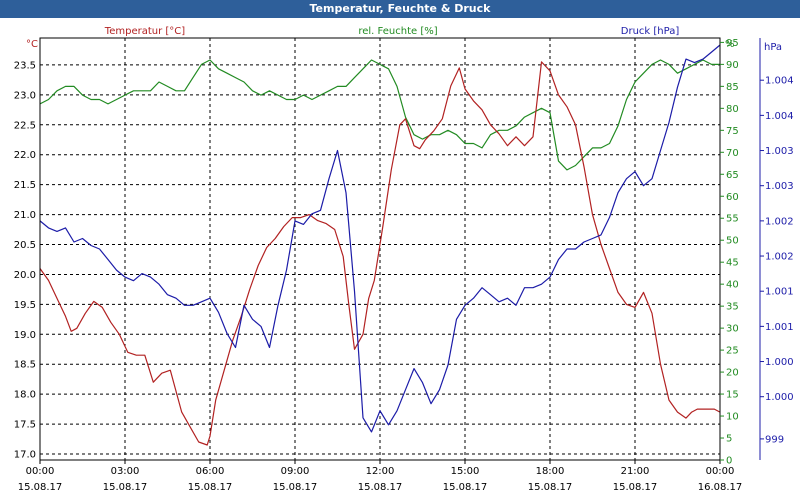  I want to click on temp-axis-title: Temperatur [°C], so click(144, 31).